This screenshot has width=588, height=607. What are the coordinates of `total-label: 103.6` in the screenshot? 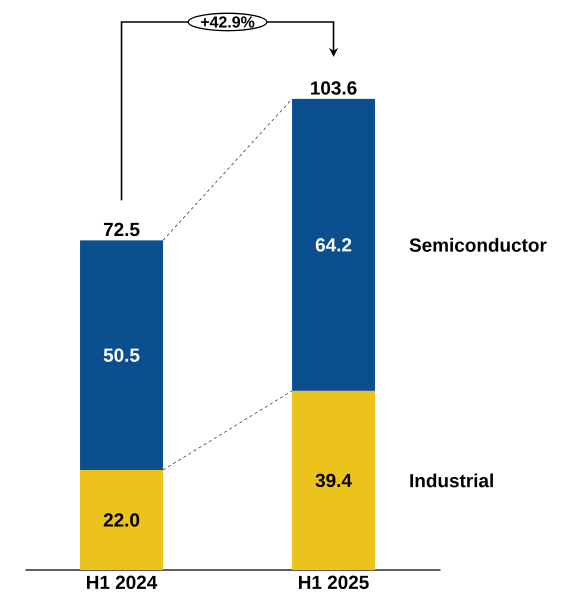 It's located at (334, 88).